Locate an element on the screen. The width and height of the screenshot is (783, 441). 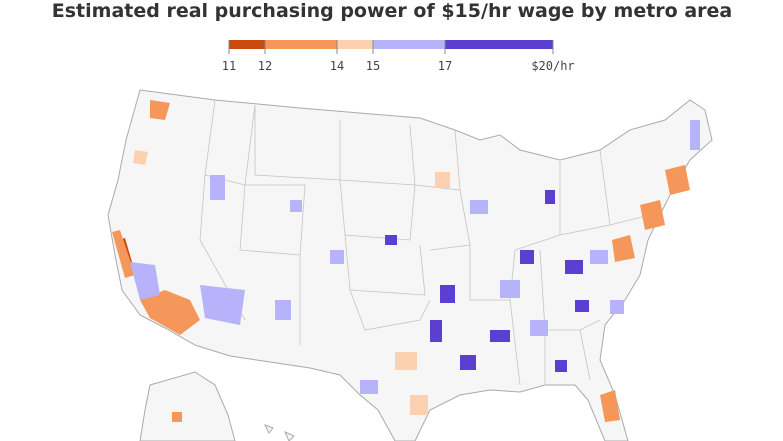
legend-tick-label: $20/hr is located at coordinates (552, 66).